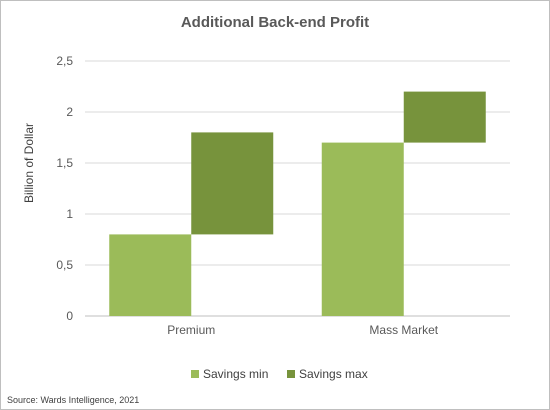 This screenshot has height=410, width=550. What do you see at coordinates (279, 374) in the screenshot?
I see `legend: Savings min Savings max` at bounding box center [279, 374].